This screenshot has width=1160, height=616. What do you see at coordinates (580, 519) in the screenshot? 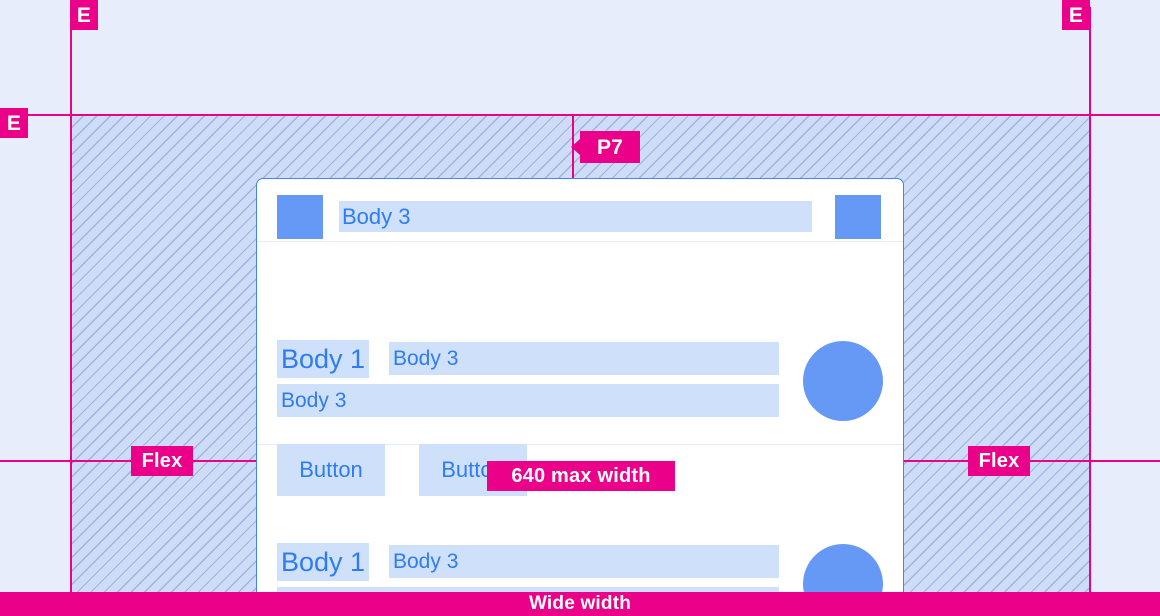
I see `list-item: Body 1 Body 3 Body 3 Button Button` at bounding box center [580, 519].